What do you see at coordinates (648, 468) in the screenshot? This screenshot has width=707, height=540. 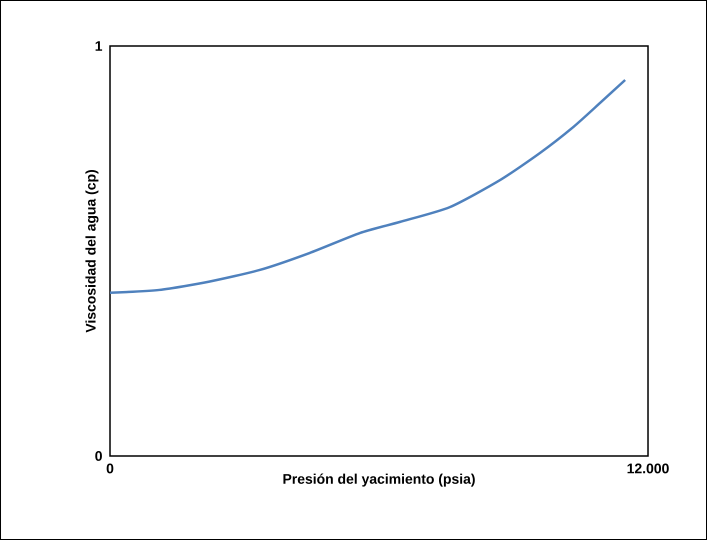 I see `x-tick-label: 12.000` at bounding box center [648, 468].